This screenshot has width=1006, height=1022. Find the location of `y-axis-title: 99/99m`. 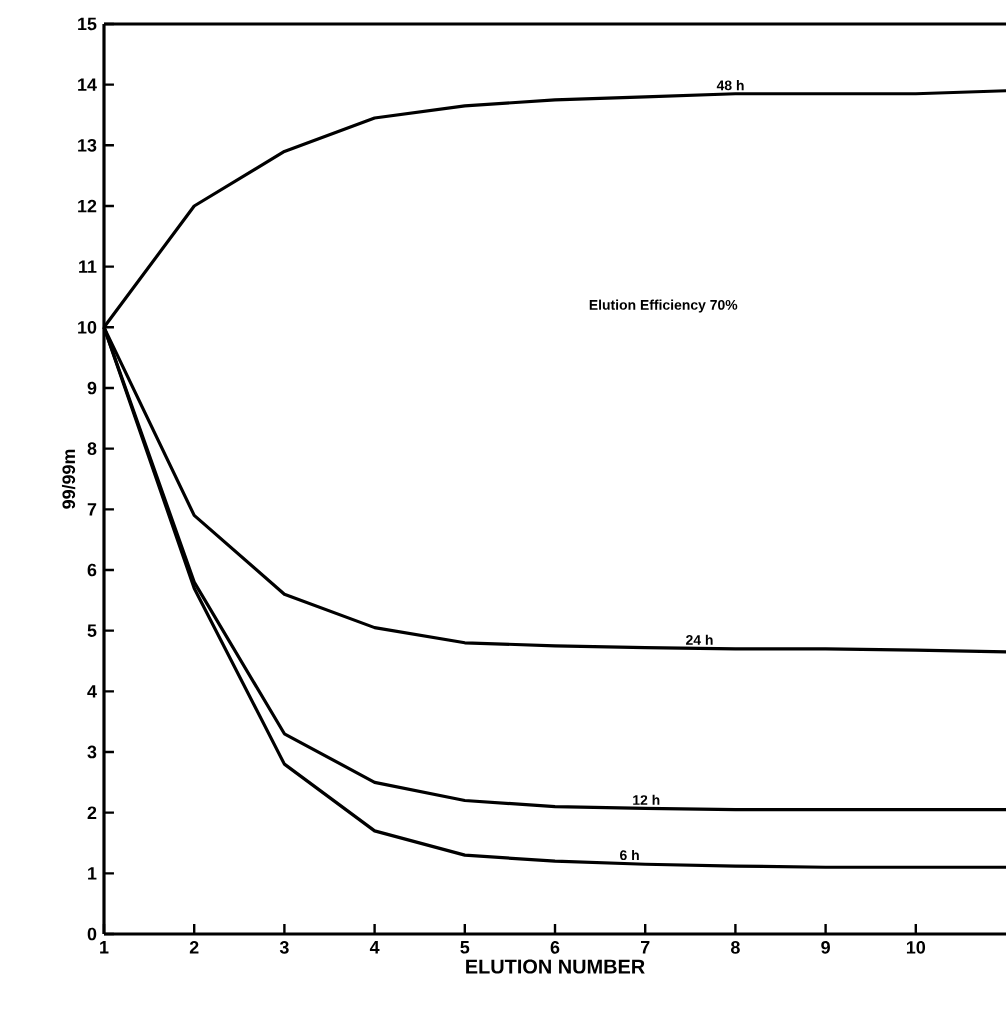

y-axis-title: 99/99m is located at coordinates (68, 479).